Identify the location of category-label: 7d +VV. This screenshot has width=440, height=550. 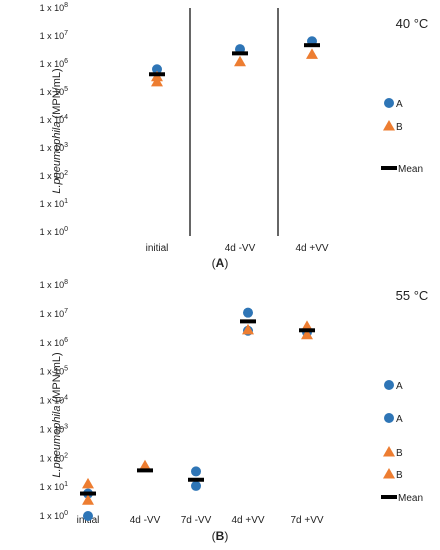
(306, 520).